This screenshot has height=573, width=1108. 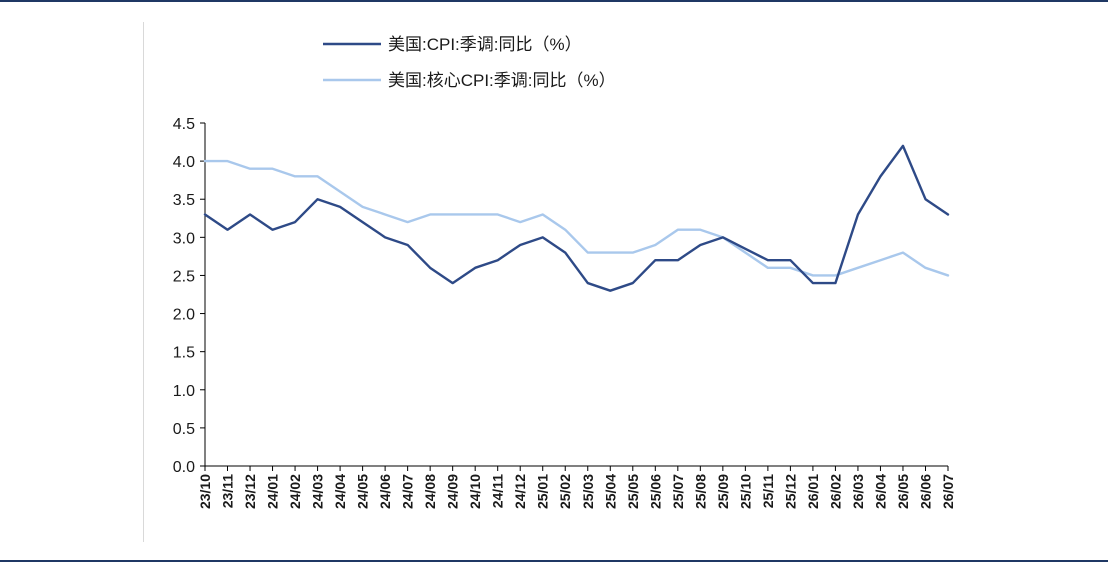 I want to click on x-tick-label: 24/01, so click(x=273, y=491).